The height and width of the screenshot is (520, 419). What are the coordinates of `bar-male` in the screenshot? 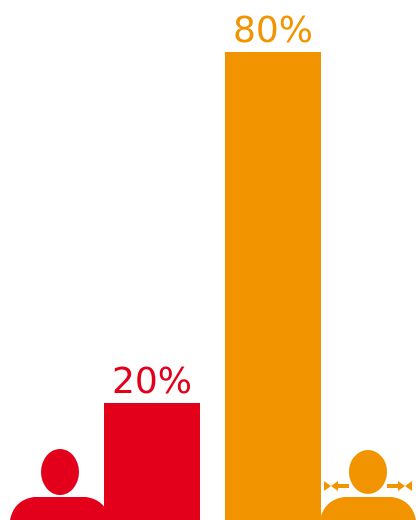 It's located at (152, 461).